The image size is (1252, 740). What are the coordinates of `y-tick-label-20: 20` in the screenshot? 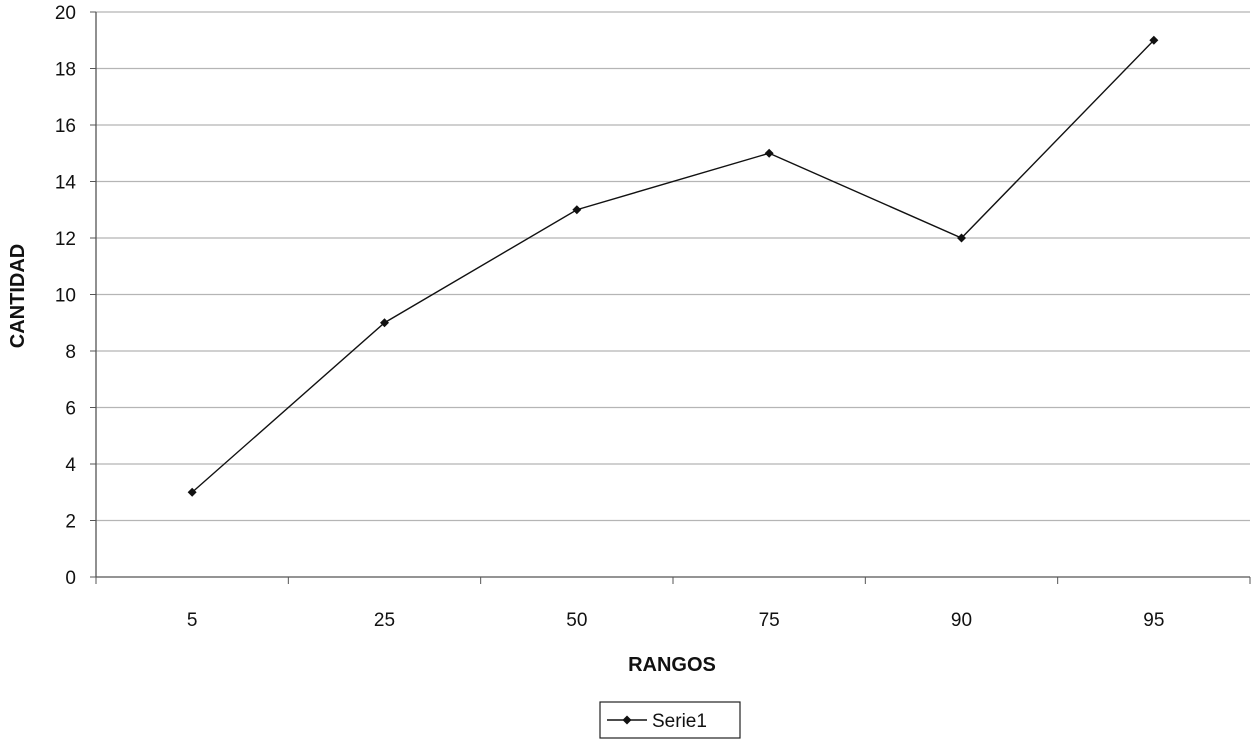 It's located at (65, 13).